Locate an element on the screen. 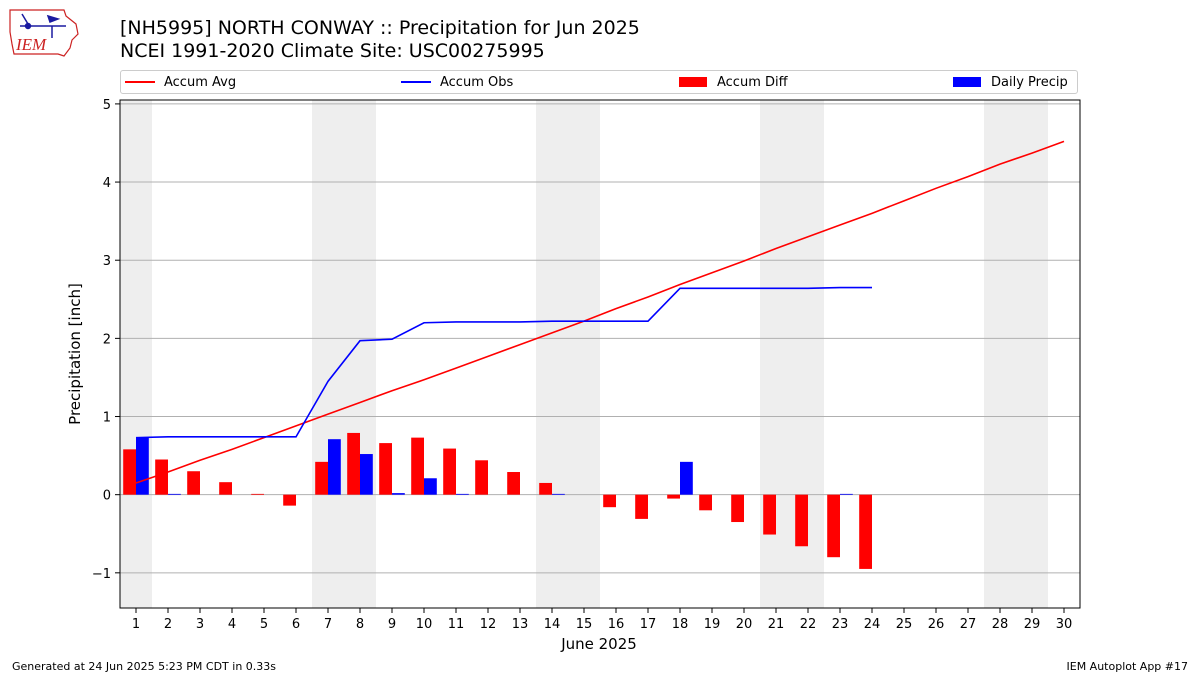 This screenshot has width=1200, height=675. x-tick-label: 24 is located at coordinates (872, 624).